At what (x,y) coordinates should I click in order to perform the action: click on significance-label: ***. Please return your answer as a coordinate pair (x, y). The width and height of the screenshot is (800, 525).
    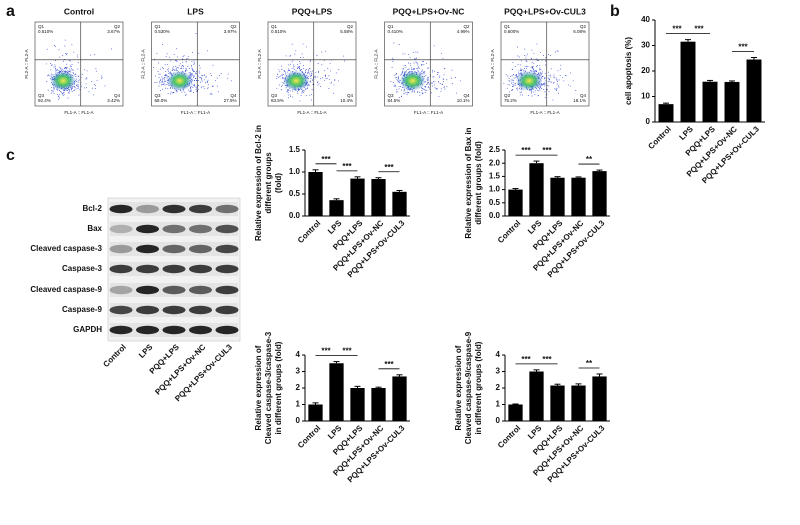
    Looking at the image, I should click on (347, 351).